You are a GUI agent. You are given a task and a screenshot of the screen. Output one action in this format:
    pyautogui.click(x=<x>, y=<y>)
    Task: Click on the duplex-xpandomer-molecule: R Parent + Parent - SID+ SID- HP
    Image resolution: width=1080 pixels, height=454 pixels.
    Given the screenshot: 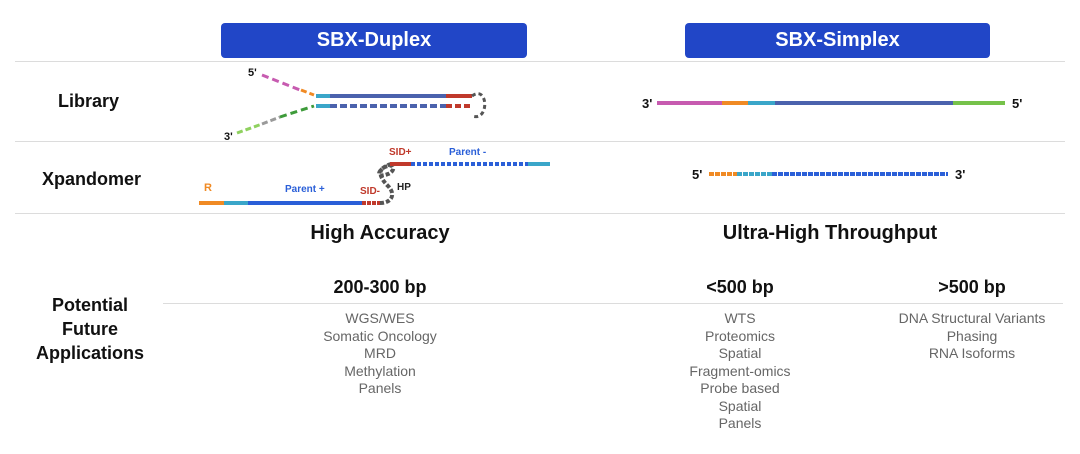 What is the action you would take?
    pyautogui.click(x=374, y=176)
    